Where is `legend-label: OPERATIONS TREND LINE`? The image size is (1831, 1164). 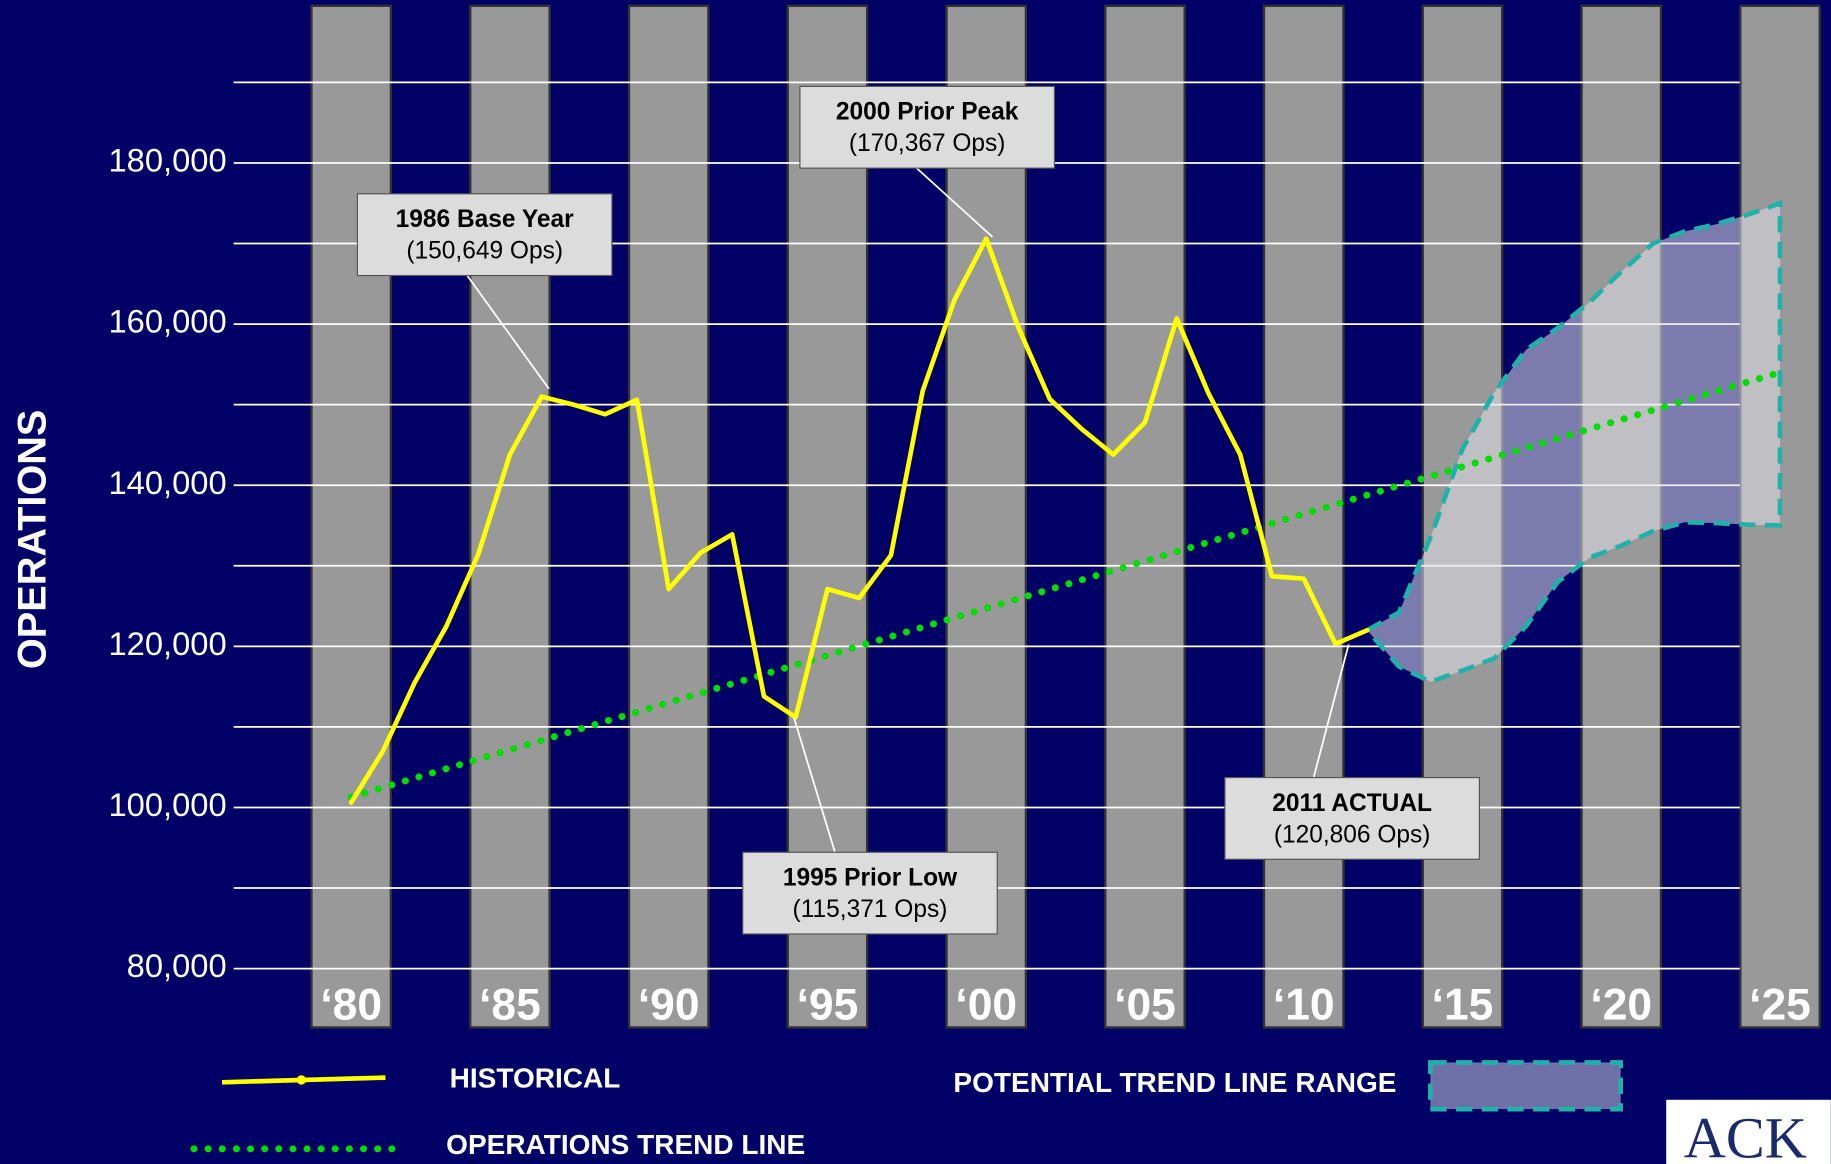 legend-label: OPERATIONS TREND LINE is located at coordinates (625, 1144).